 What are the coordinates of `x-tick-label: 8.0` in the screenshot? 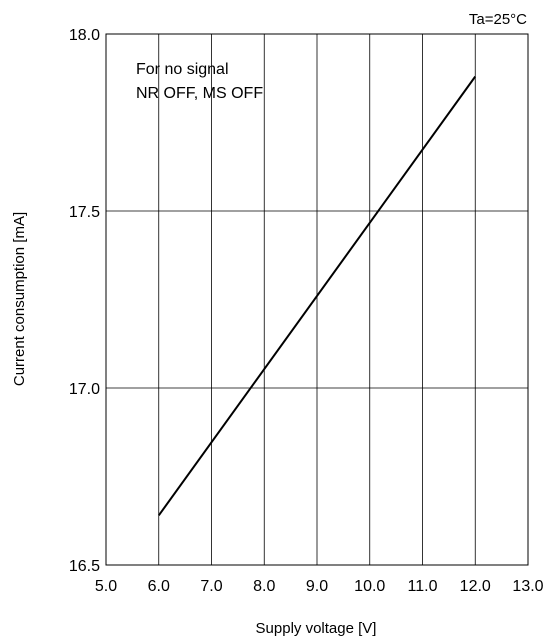 It's located at (264, 586).